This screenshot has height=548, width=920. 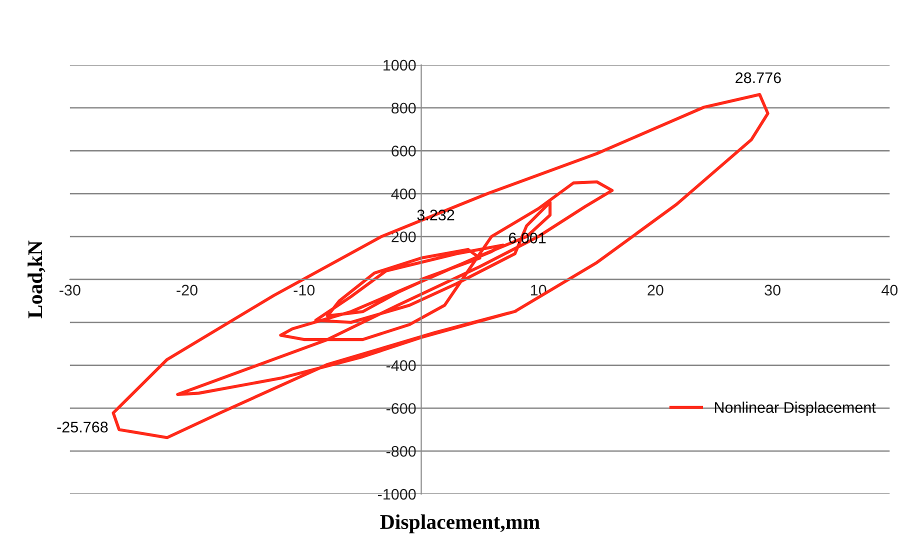 What do you see at coordinates (795, 409) in the screenshot?
I see `legend-label: Nonlinear Displacement` at bounding box center [795, 409].